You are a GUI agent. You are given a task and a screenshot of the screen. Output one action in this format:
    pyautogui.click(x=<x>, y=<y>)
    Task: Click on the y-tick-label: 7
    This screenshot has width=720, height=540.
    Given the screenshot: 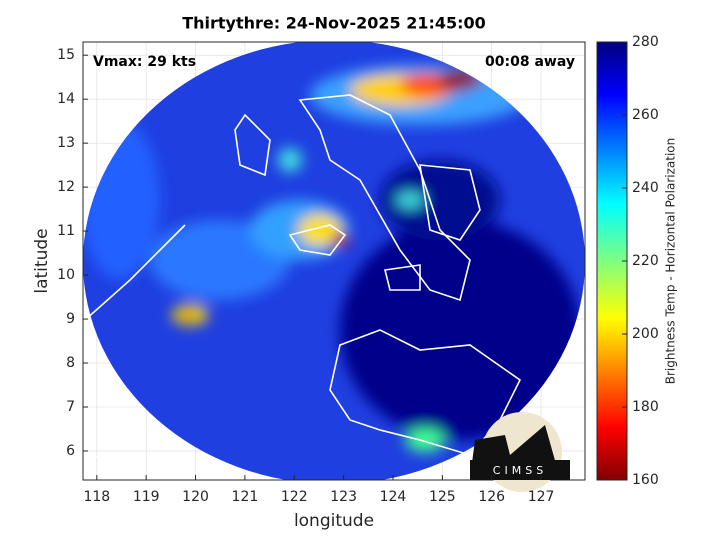 What is the action you would take?
    pyautogui.click(x=70, y=407)
    